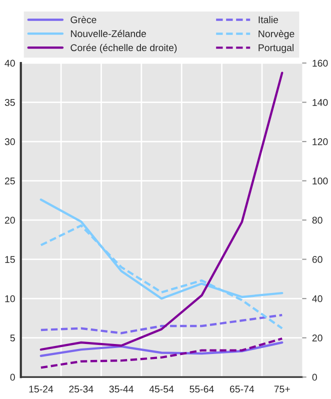 The height and width of the screenshot is (399, 331). I want to click on y-tick-label: 20, so click(9, 220).